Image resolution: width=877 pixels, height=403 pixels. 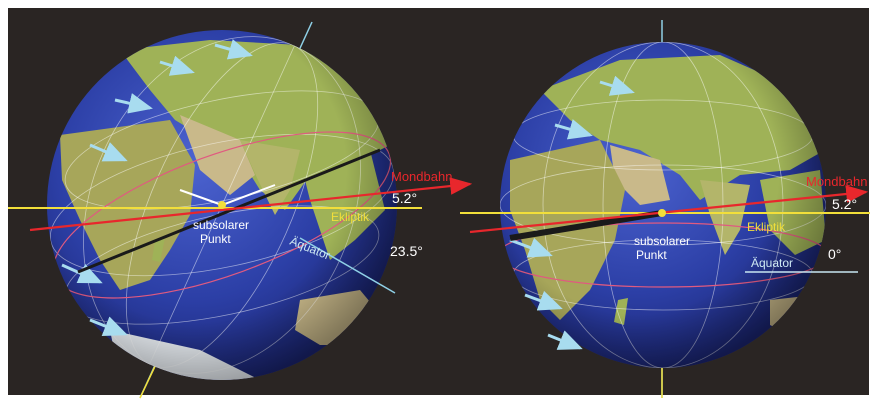 I want to click on left-equator-line, so click(x=229, y=211).